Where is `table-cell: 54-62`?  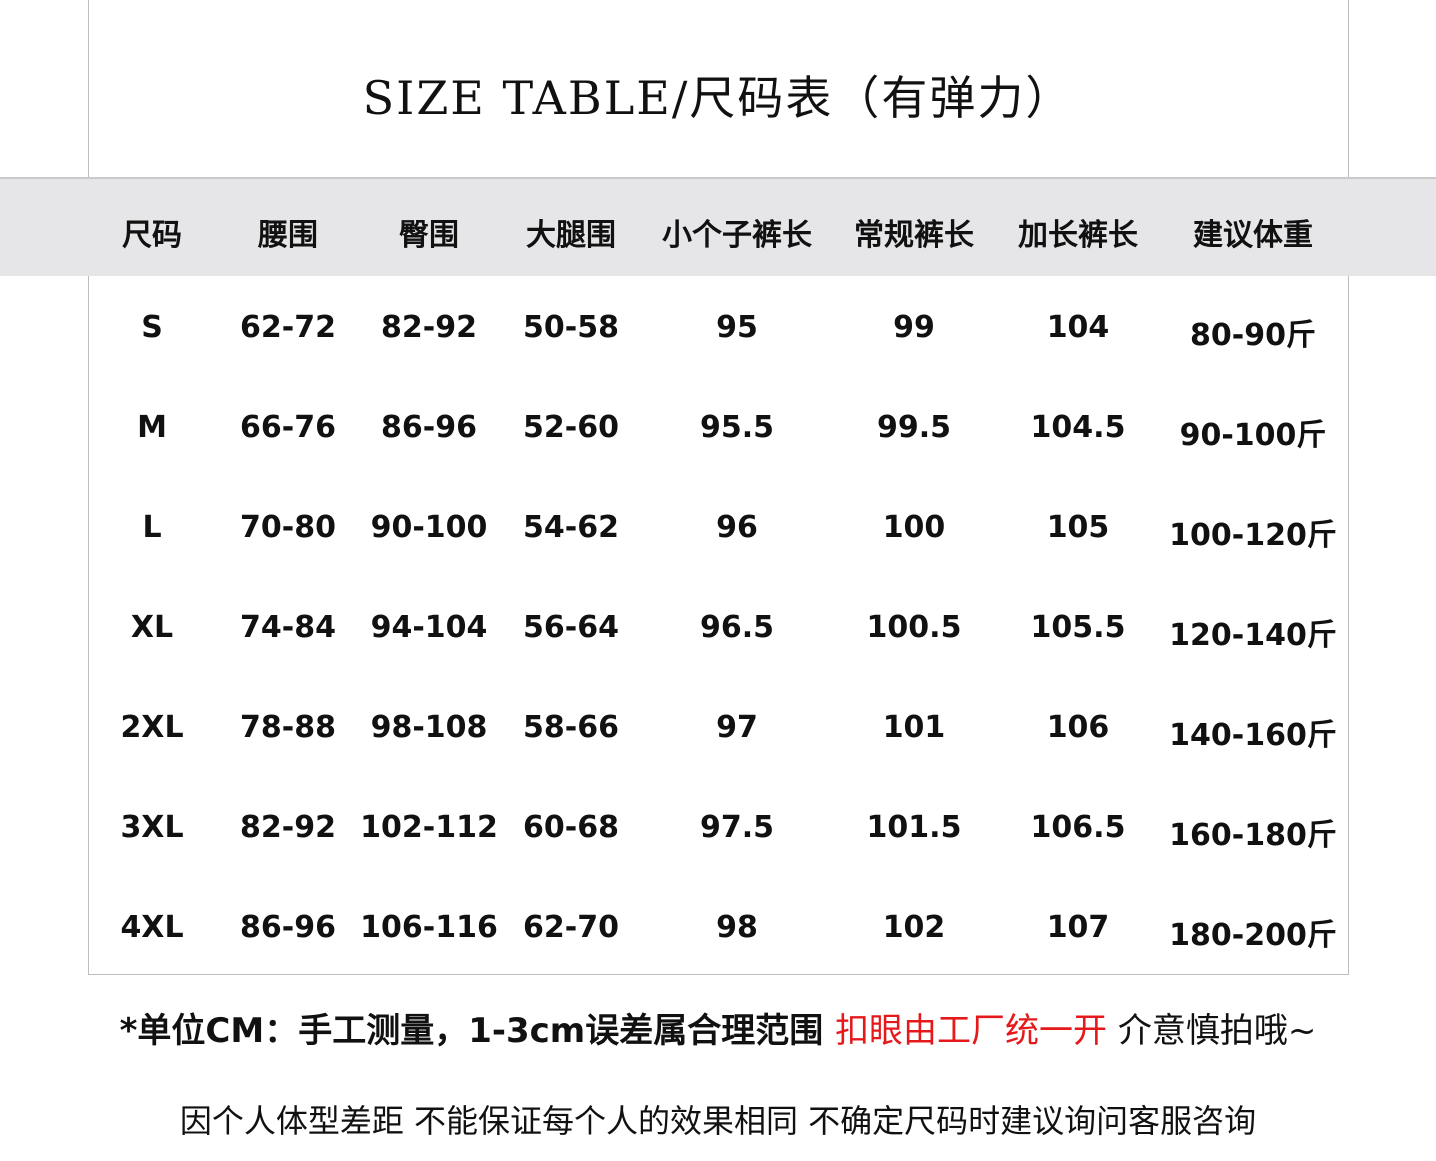
table-cell: 54-62 is located at coordinates (571, 527).